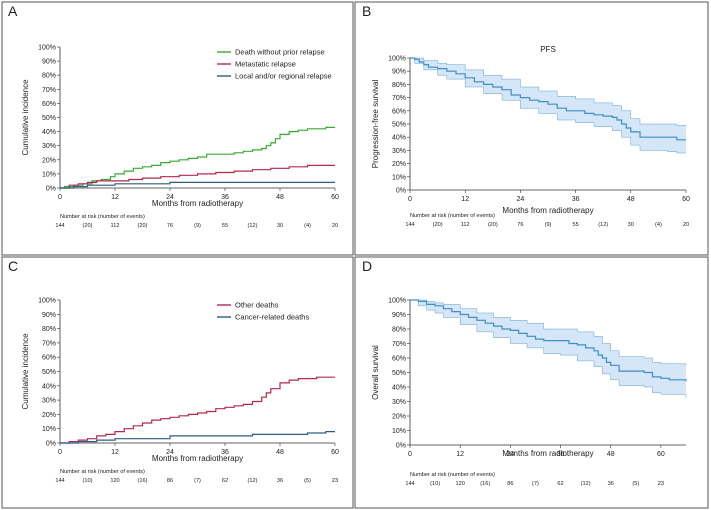  I want to click on legend-label: Cancer-related deaths, so click(272, 317).